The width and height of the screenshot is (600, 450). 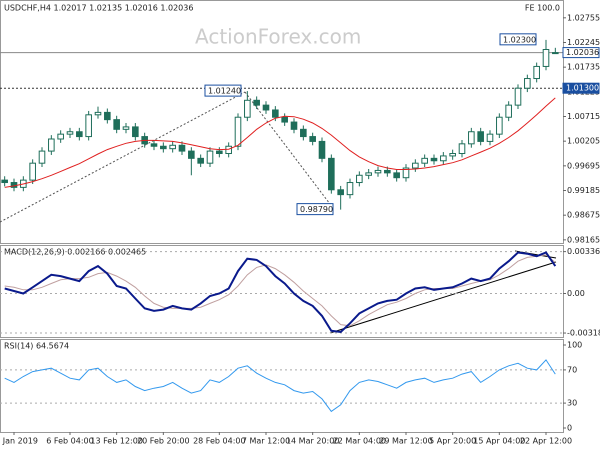 What do you see at coordinates (583, 42) in the screenshot?
I see `y-tick-label: 1.02245` at bounding box center [583, 42].